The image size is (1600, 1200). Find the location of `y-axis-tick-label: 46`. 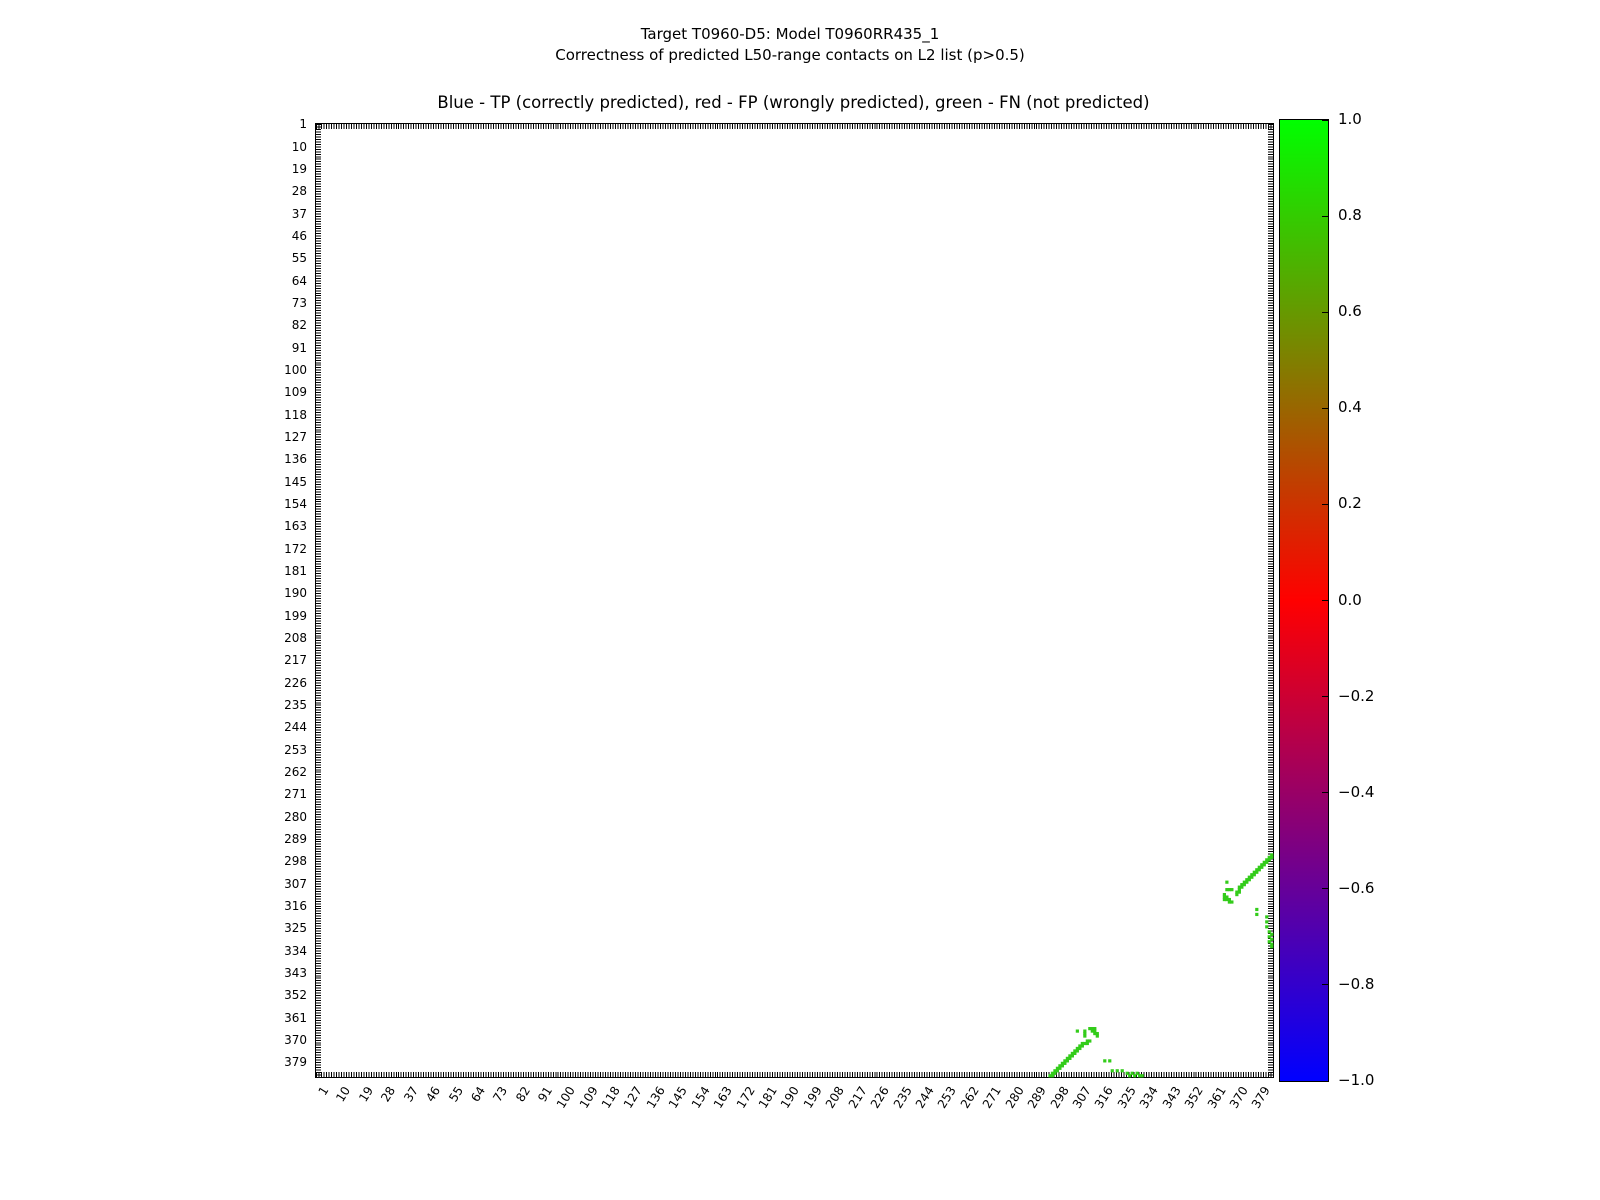

y-axis-tick-label: 46 is located at coordinates (299, 235).